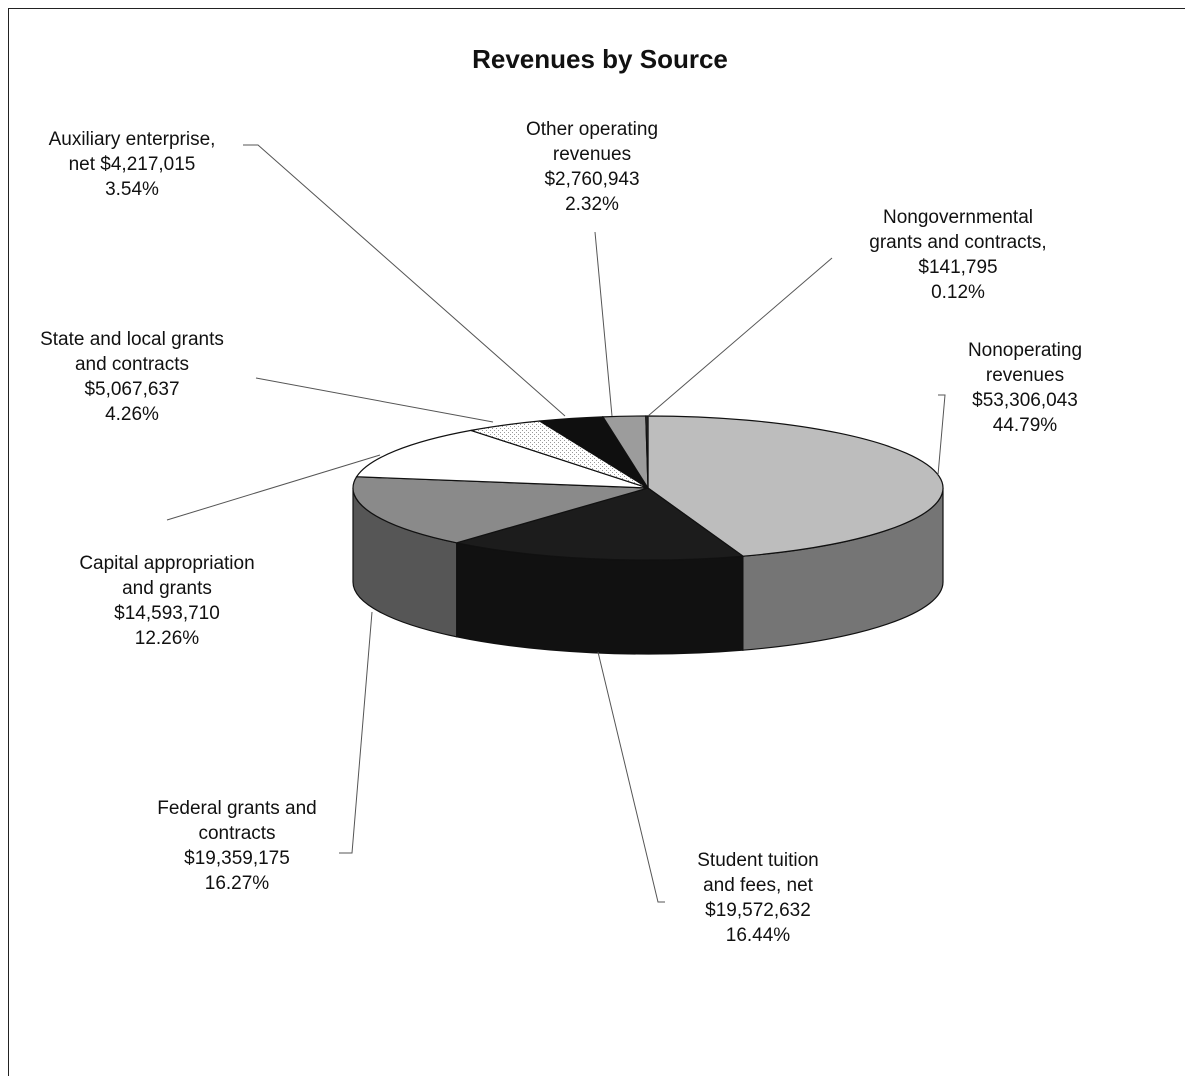 Image resolution: width=1185 pixels, height=1076 pixels. What do you see at coordinates (1025, 400) in the screenshot?
I see `slice-value-nonoperating-revenues: $53,306,043` at bounding box center [1025, 400].